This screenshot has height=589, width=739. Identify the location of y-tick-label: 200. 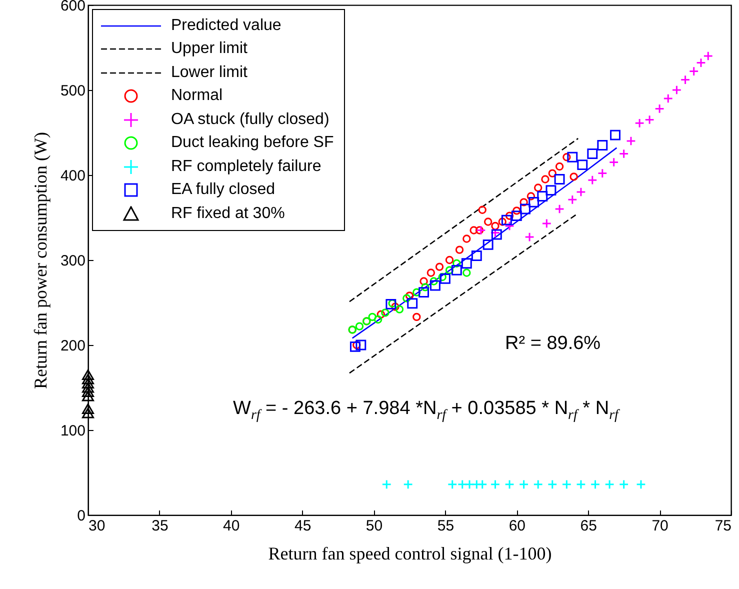
(73, 346).